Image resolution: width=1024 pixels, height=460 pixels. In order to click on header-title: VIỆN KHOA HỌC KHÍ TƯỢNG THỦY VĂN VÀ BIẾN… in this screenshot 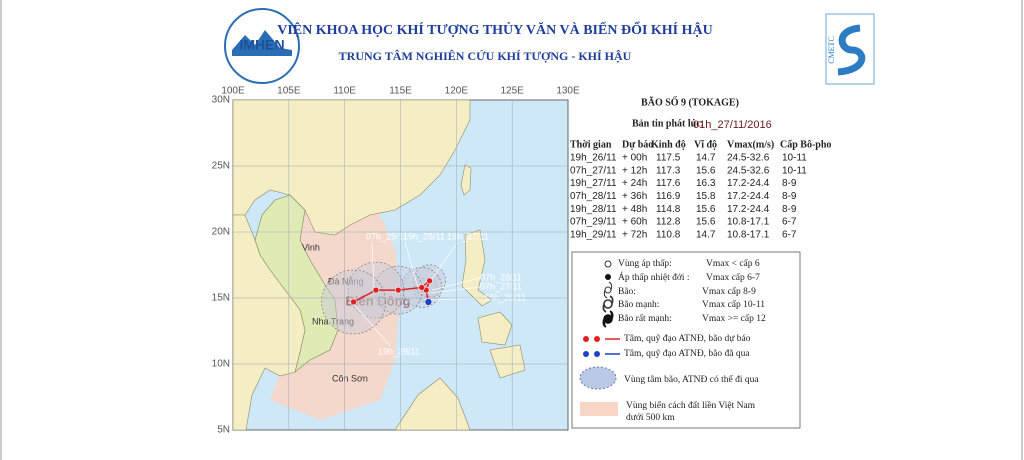, I will do `click(495, 29)`.